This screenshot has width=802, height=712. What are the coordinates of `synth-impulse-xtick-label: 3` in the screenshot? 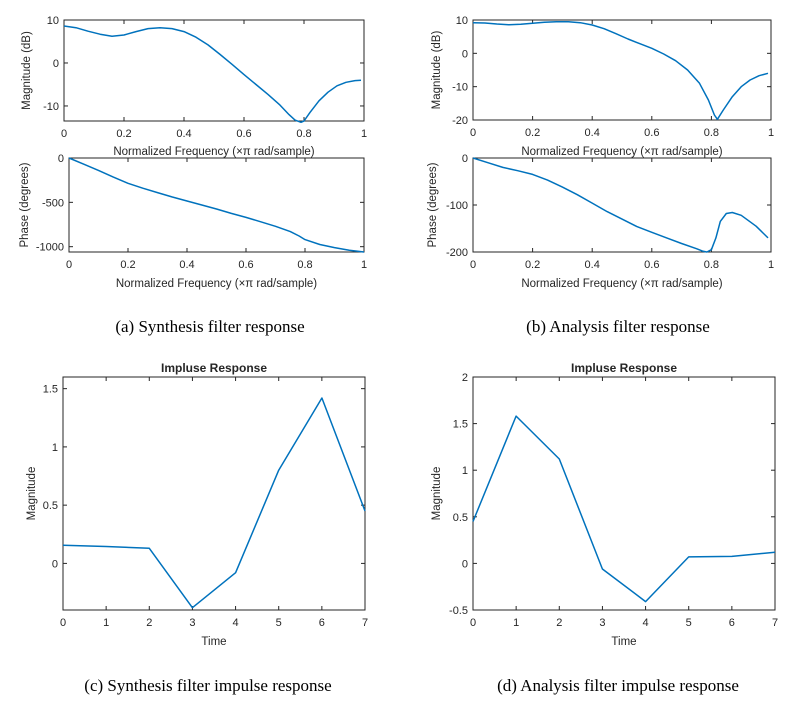 It's located at (192, 623).